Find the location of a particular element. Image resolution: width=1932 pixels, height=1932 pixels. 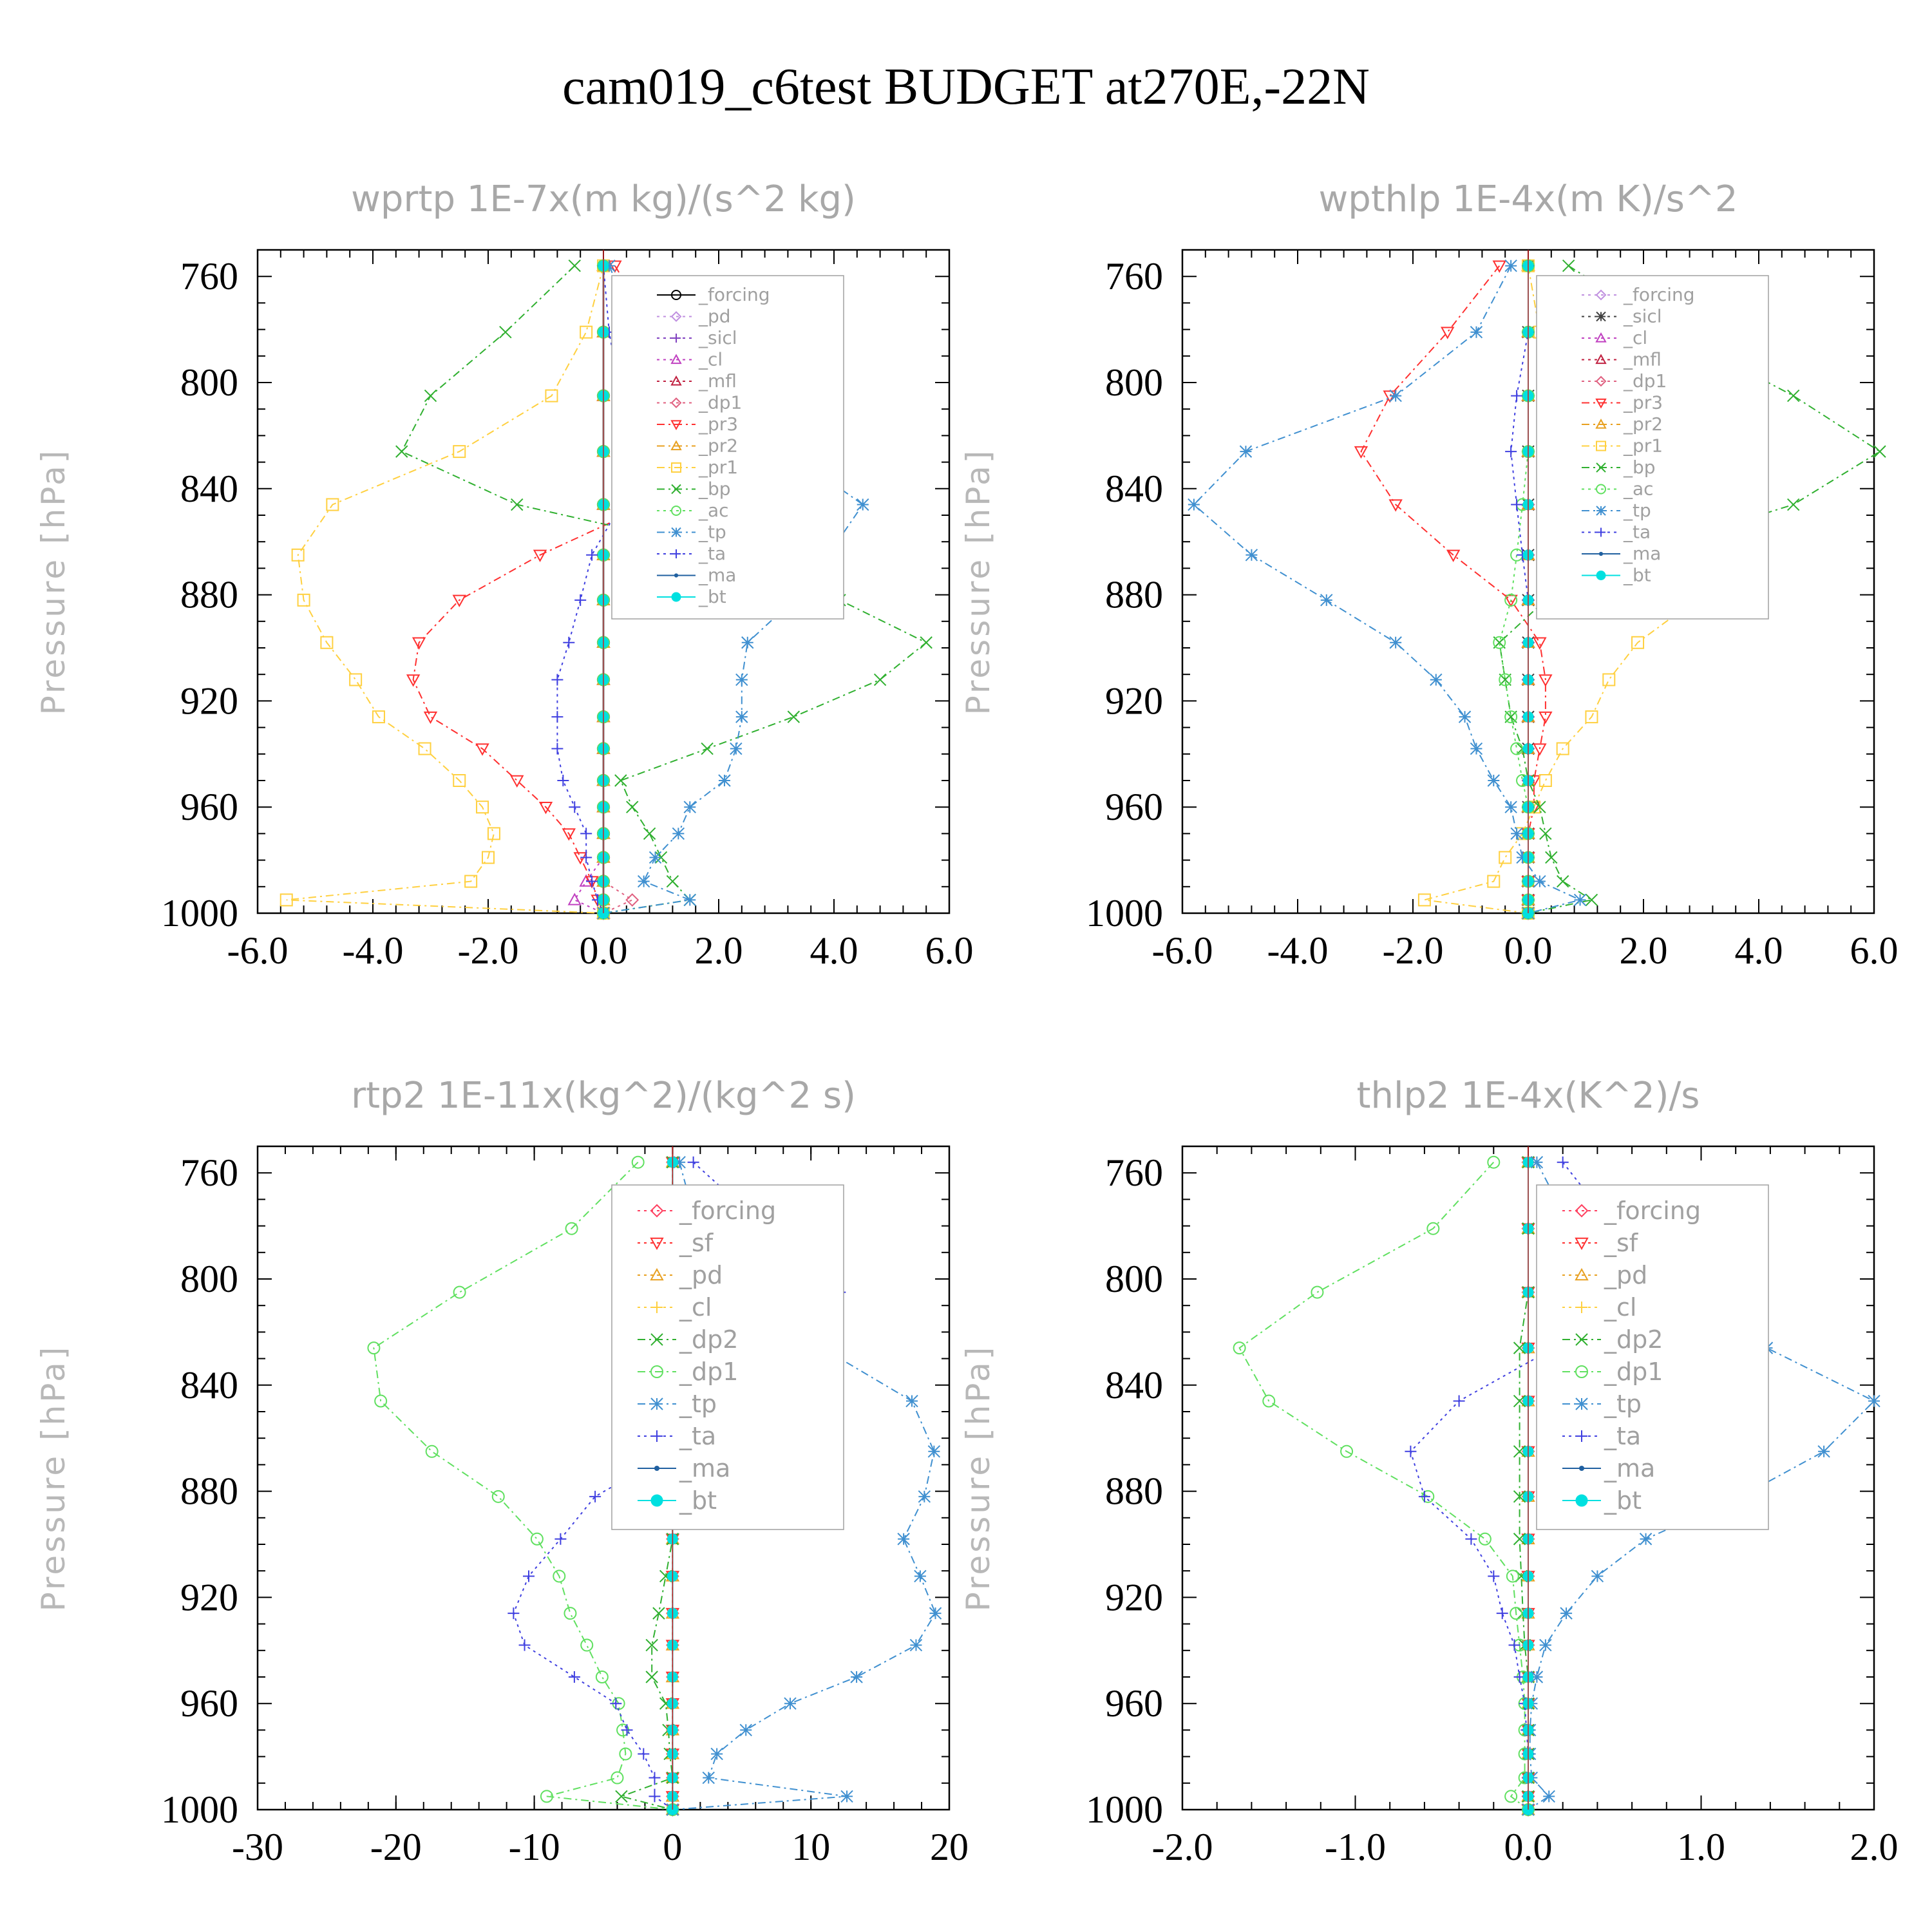

legend-marker-dp1 is located at coordinates (1581, 1372).